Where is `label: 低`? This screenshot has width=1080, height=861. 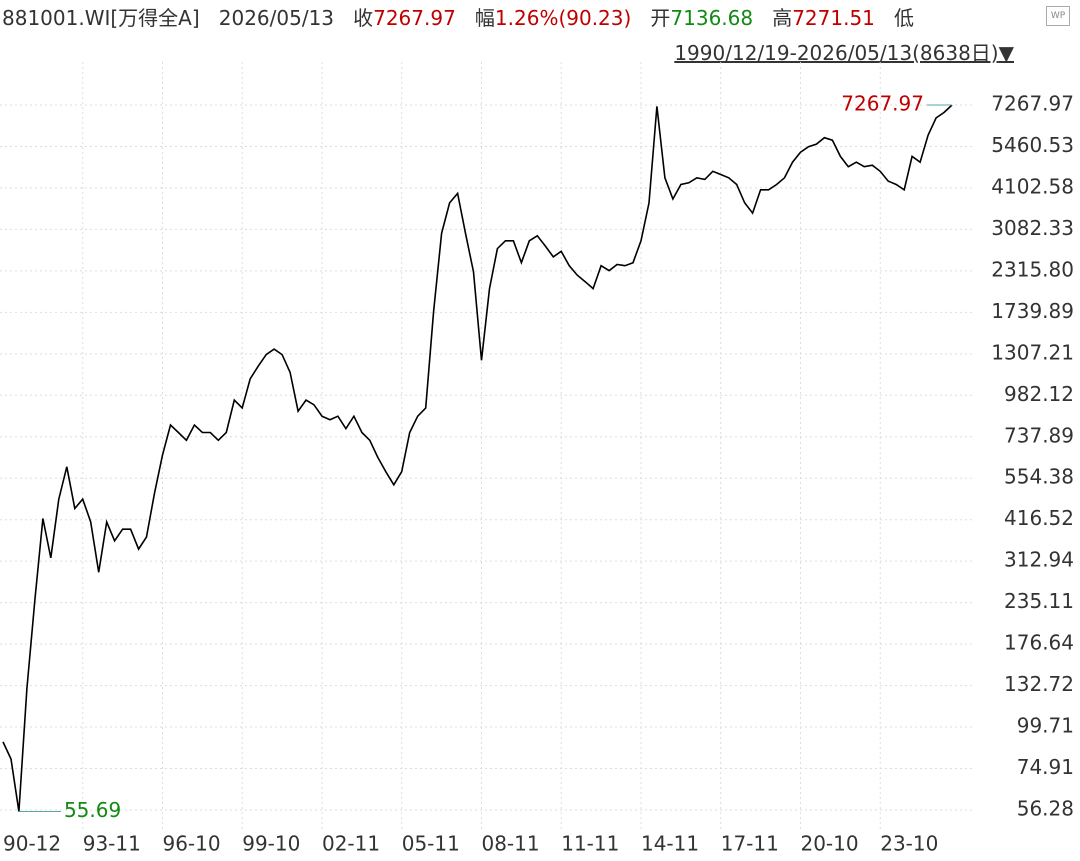
label: 低 is located at coordinates (903, 18).